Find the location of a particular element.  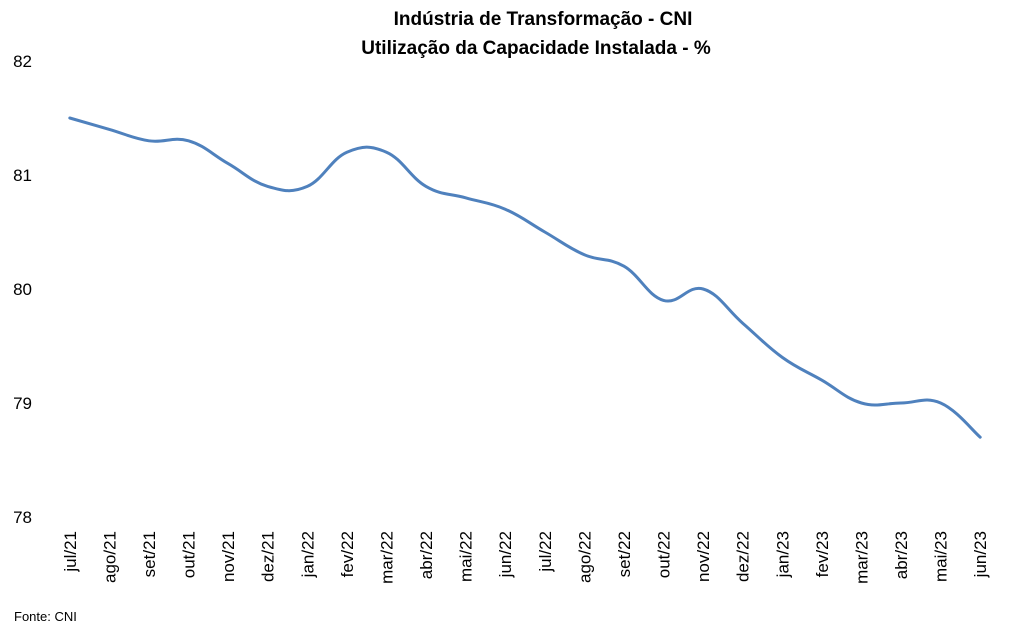

x-tick-label: set/21 is located at coordinates (149, 554).